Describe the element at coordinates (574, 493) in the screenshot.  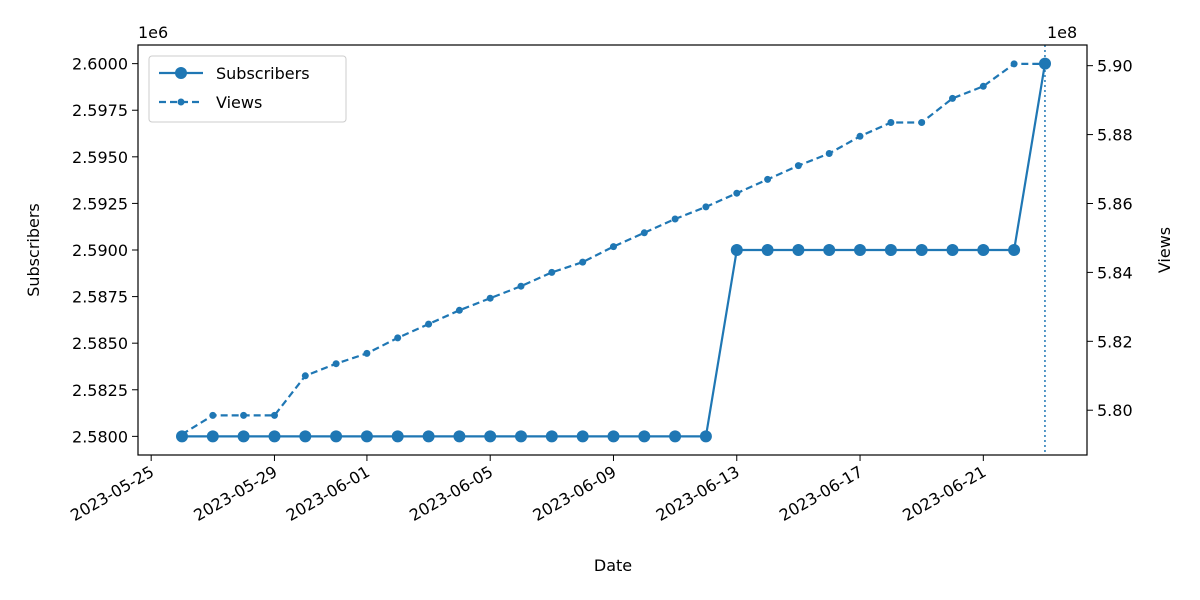
I see `x-tick-label: 2023-06-09` at that location.